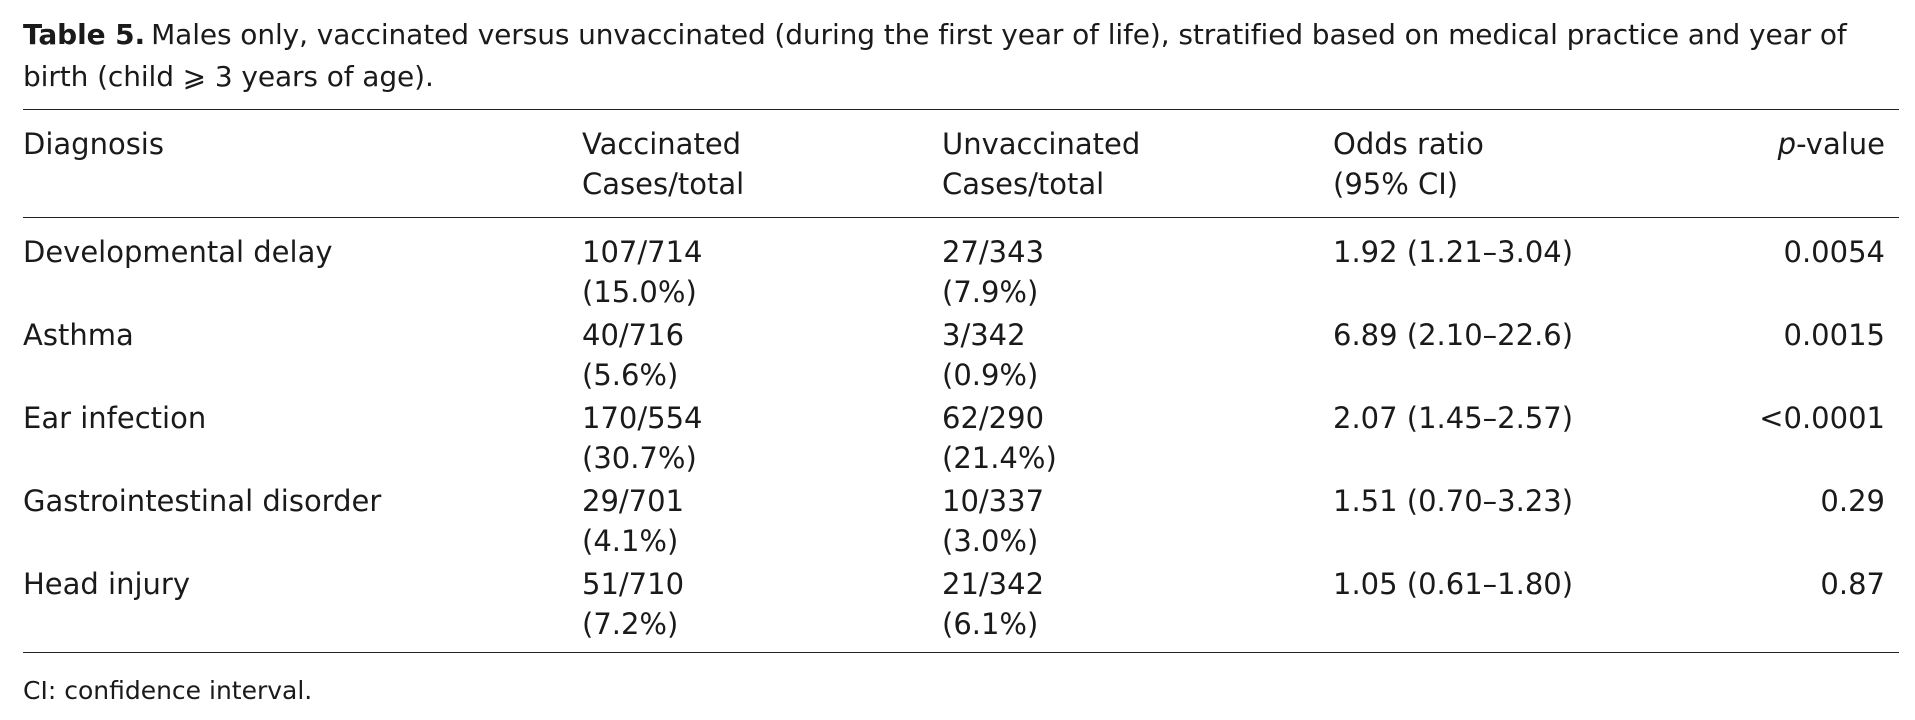  Describe the element at coordinates (993, 501) in the screenshot. I see `row-unvaccinated: 10/337` at that location.